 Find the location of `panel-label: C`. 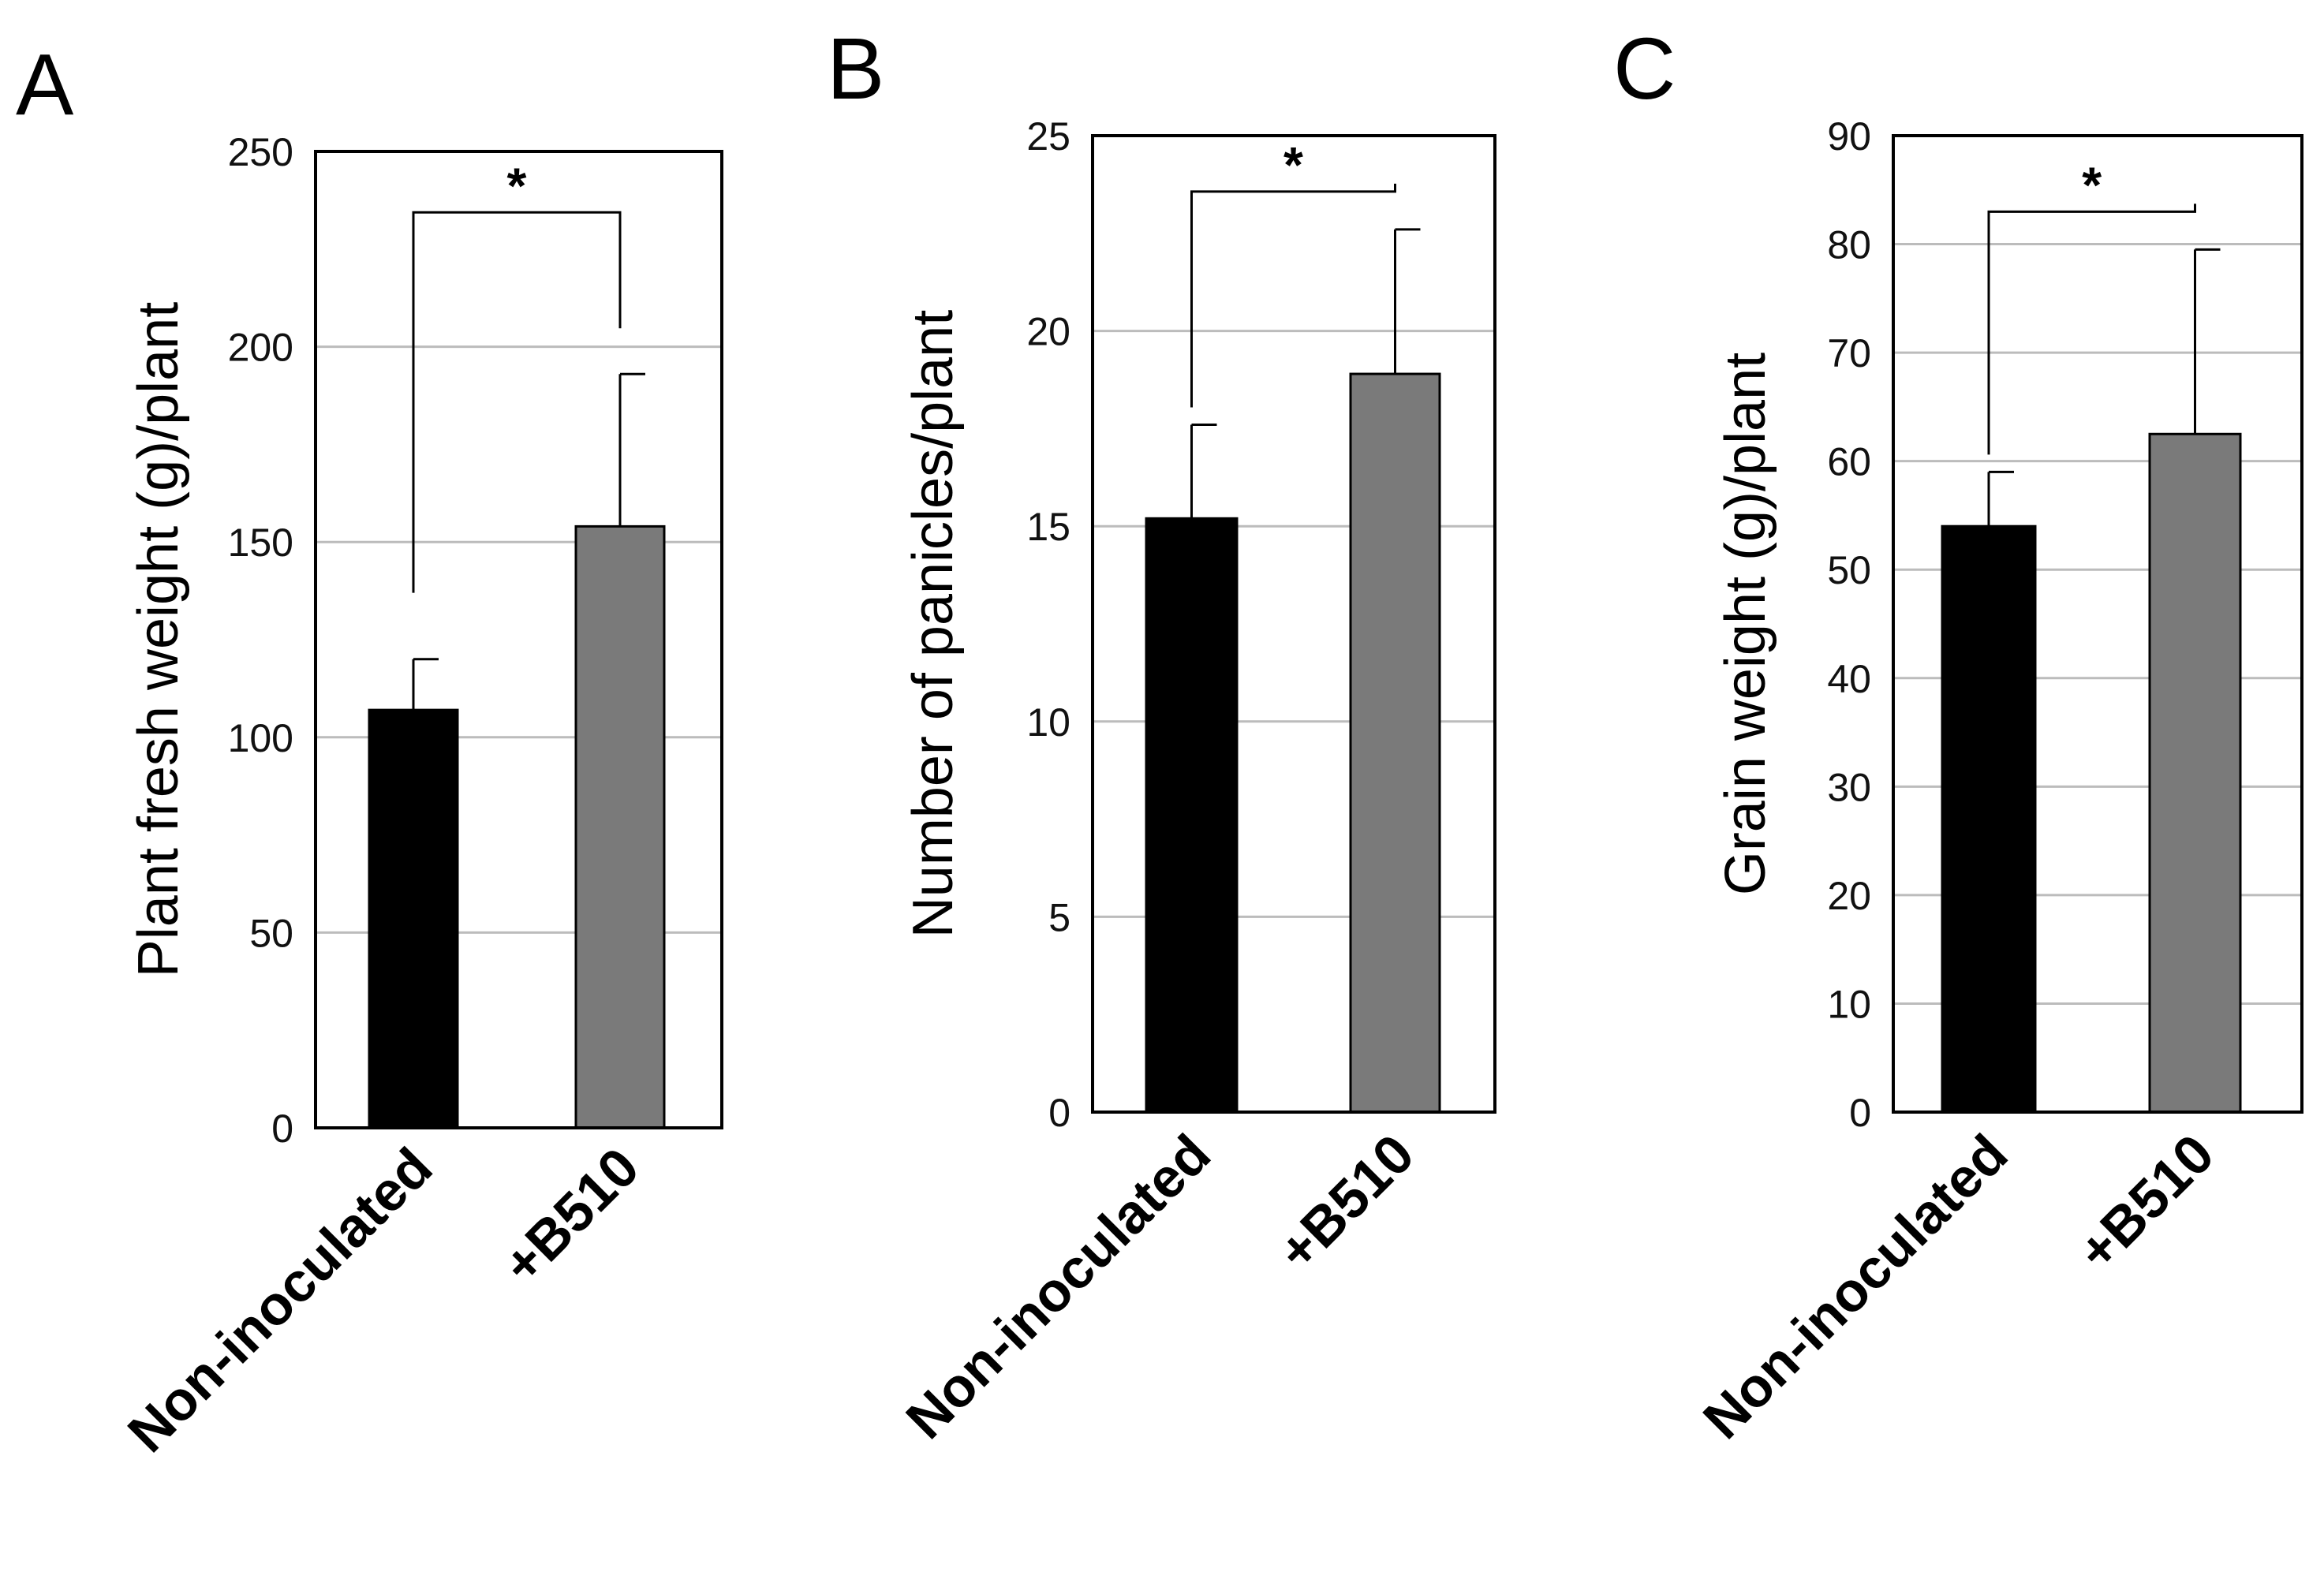

panel-label: C is located at coordinates (1644, 69).